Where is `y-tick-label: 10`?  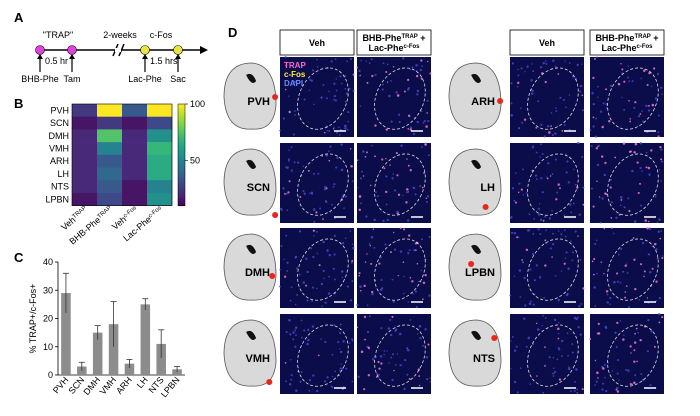
y-tick-label: 10 is located at coordinates (48, 347).